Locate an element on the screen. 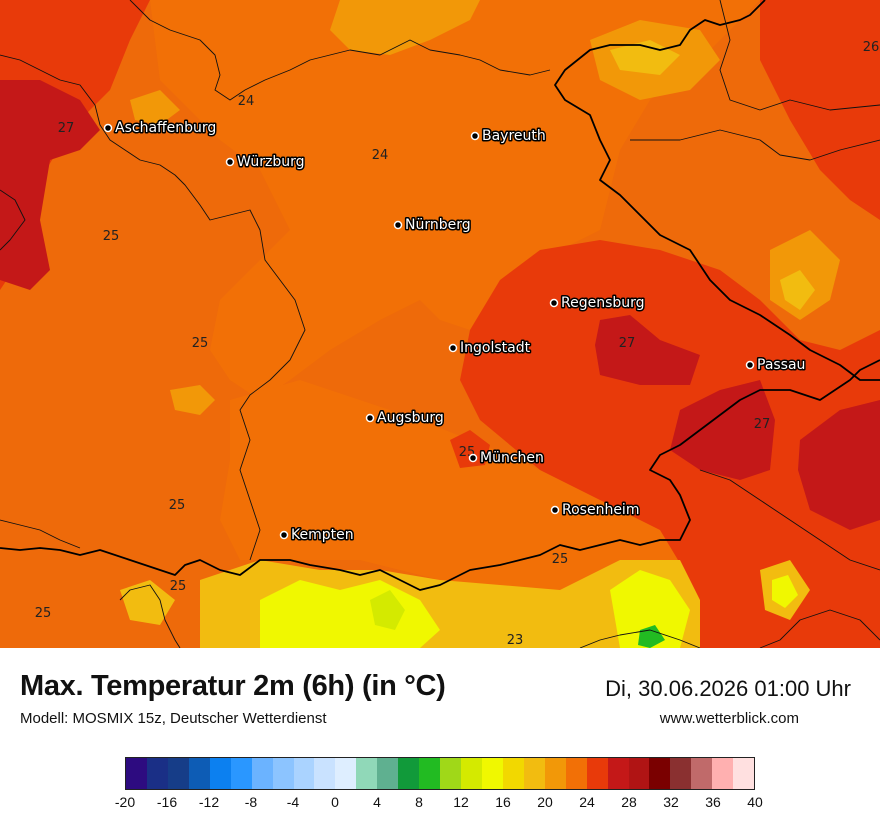 The height and width of the screenshot is (830, 880). temperature-label: 26 is located at coordinates (871, 47).